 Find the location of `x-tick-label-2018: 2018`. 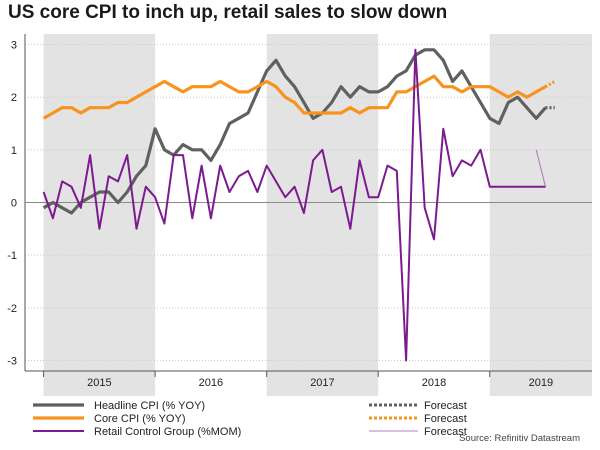

x-tick-label-2018: 2018 is located at coordinates (434, 383).